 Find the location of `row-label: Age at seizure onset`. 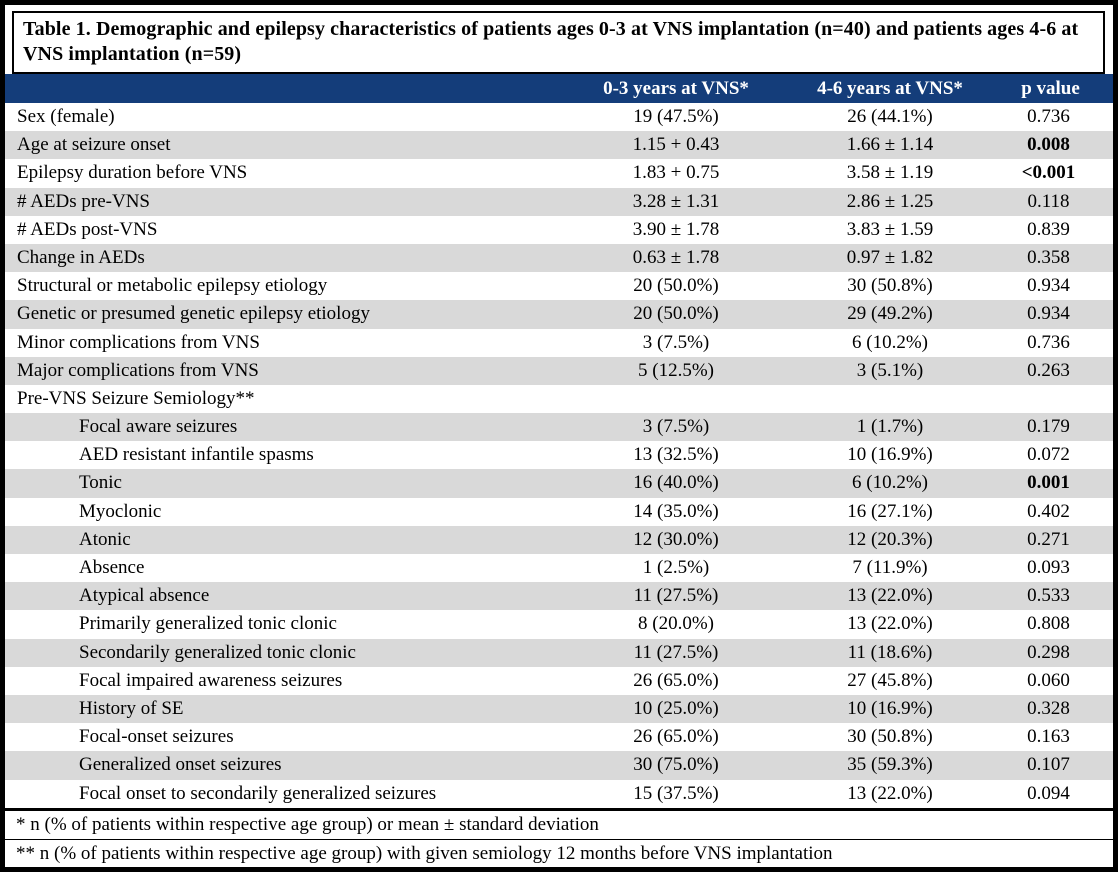

row-label: Age at seizure onset is located at coordinates (94, 145).